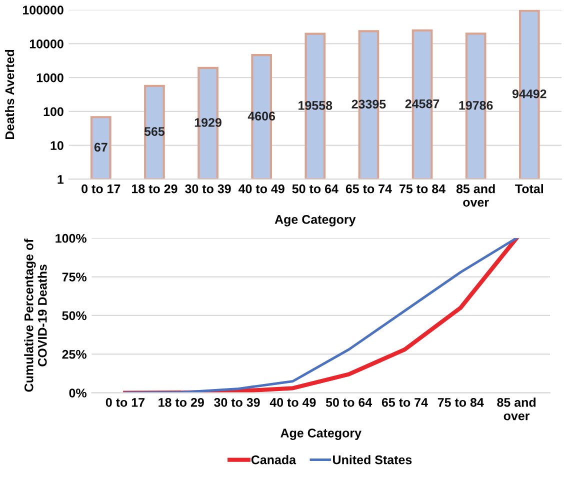 This screenshot has height=491, width=573. I want to click on data-label: 565, so click(154, 131).